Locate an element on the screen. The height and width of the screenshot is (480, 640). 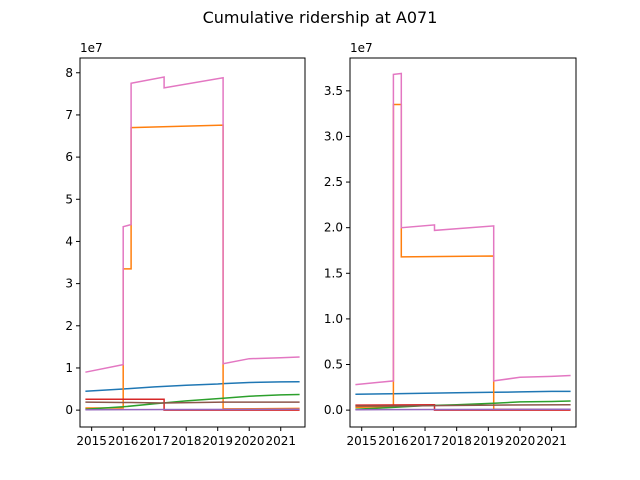
left-x-tick-label: 2018 is located at coordinates (186, 441).